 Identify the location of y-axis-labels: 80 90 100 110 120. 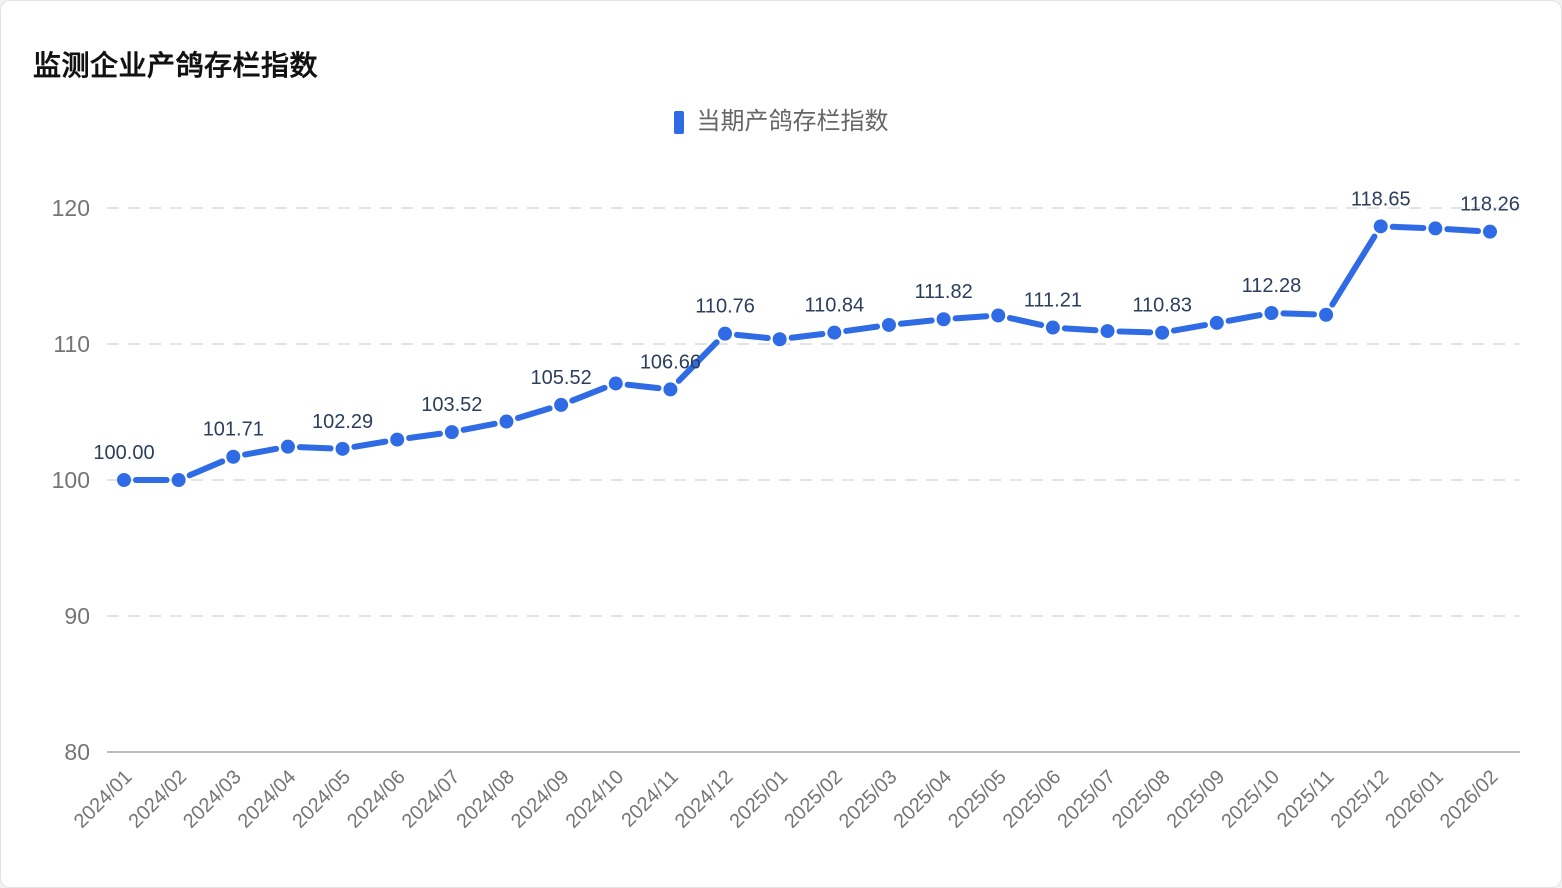
(71, 480).